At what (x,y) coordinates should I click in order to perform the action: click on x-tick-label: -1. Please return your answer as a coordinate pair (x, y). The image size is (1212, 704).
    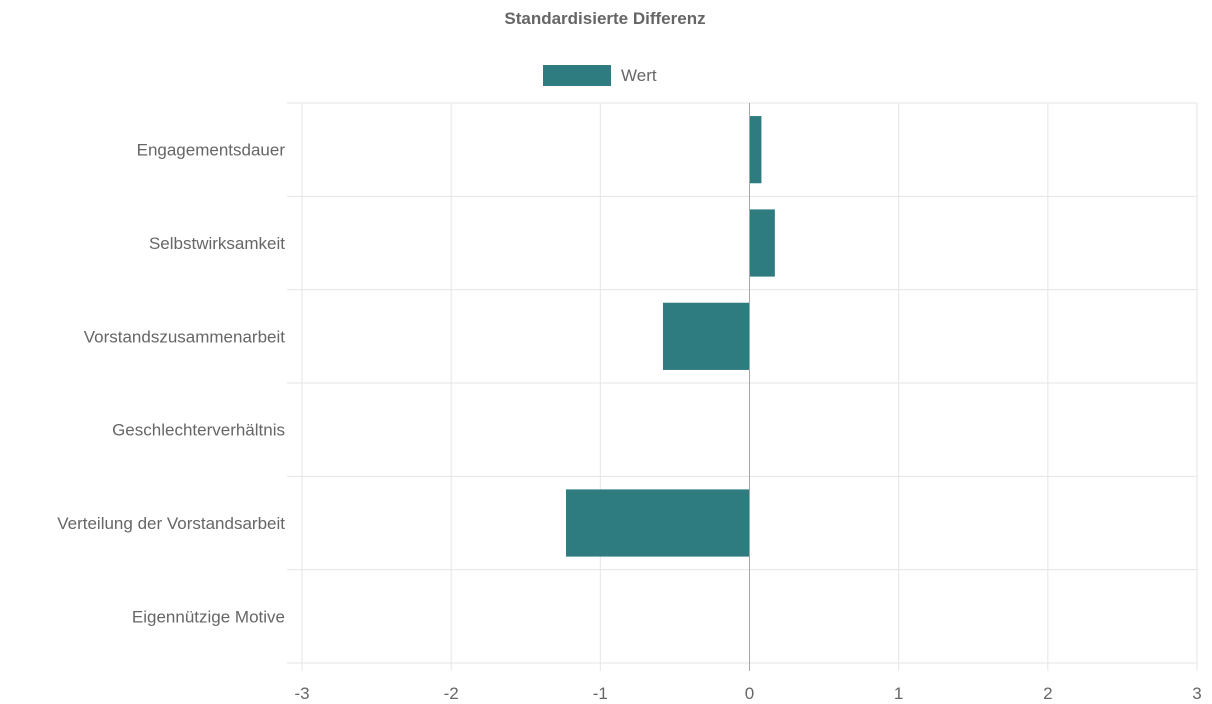
    Looking at the image, I should click on (600, 693).